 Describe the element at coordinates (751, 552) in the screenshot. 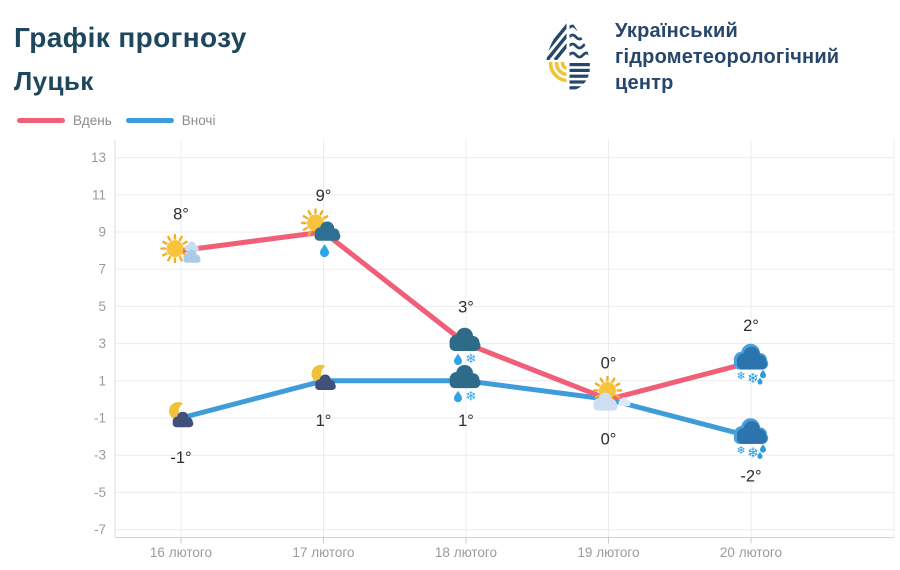

I see `x-tick-label: 20 лютого` at that location.